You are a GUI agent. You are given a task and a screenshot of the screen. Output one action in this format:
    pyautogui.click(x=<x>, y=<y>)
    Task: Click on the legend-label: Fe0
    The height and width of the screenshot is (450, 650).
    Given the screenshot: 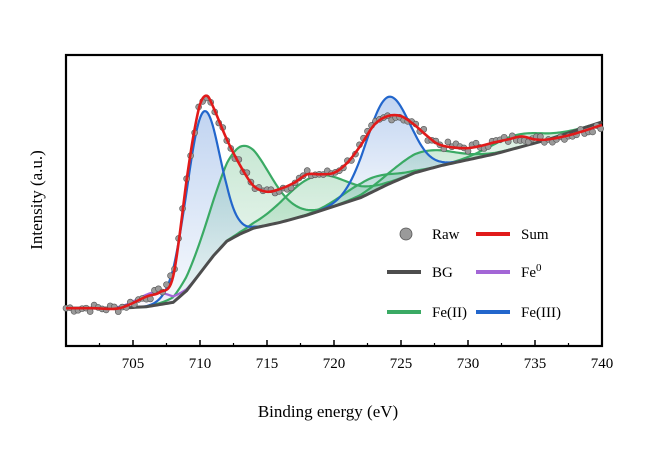 What is the action you would take?
    pyautogui.click(x=531, y=271)
    